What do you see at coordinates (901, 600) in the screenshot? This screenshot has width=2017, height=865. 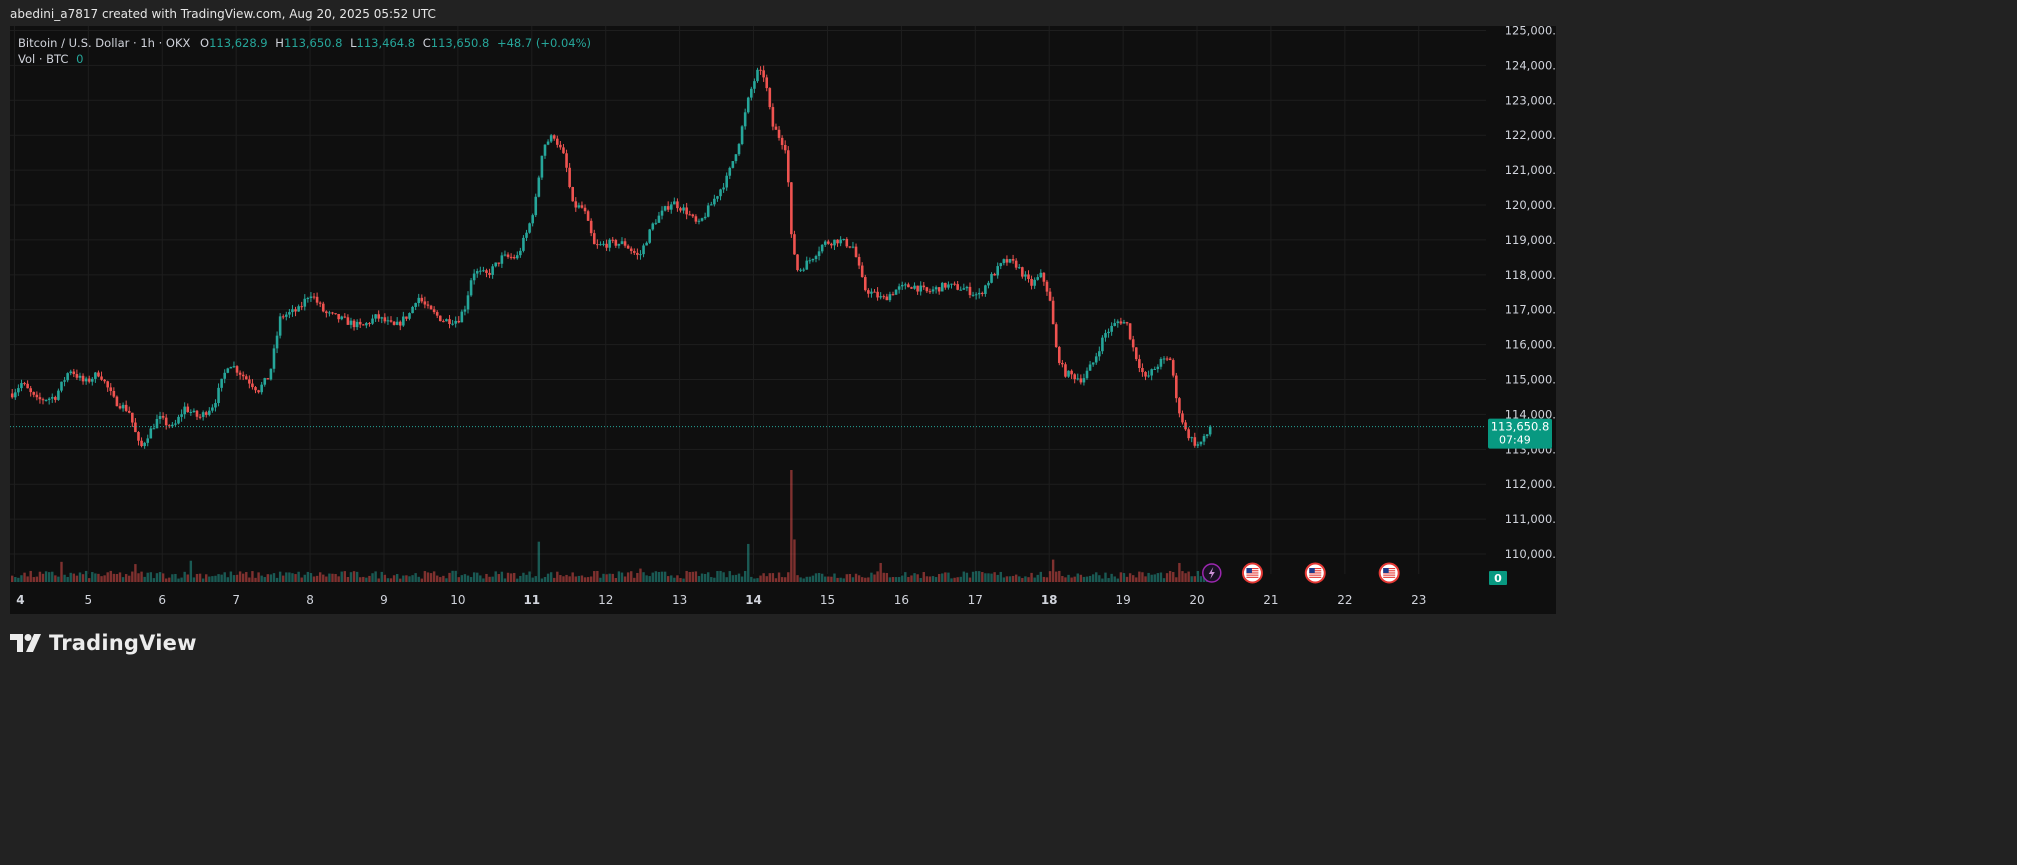 I see `time-axis-label: 16` at bounding box center [901, 600].